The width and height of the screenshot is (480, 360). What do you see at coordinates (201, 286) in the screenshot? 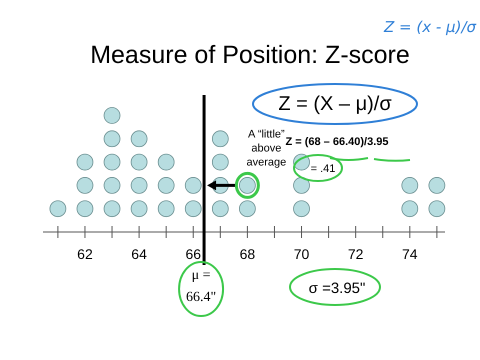
I see `ref-line-label: μ = 66.4"` at bounding box center [201, 286].